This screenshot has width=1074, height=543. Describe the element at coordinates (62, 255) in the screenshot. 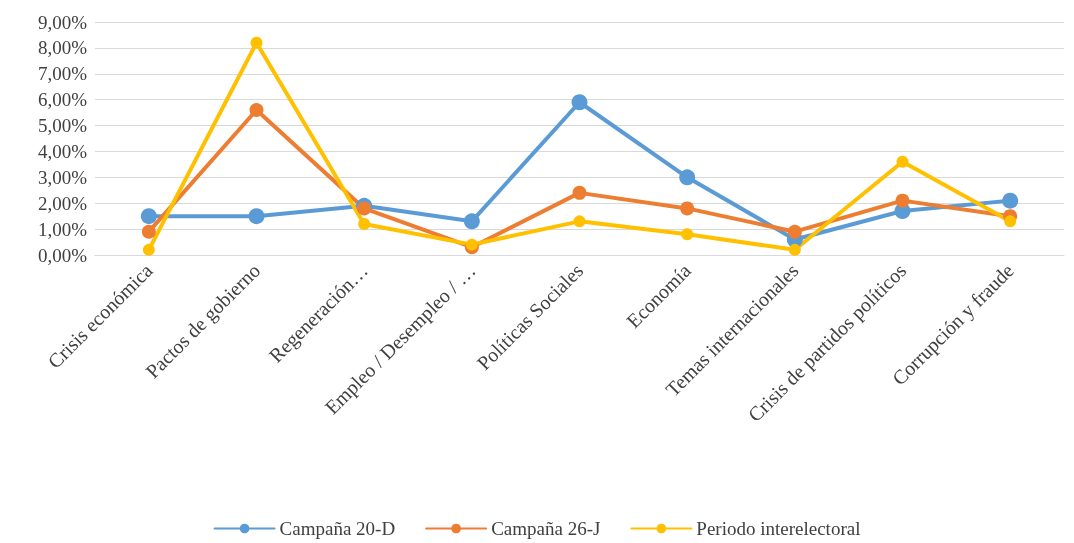

I see `y-tick-label: 0,00%` at that location.